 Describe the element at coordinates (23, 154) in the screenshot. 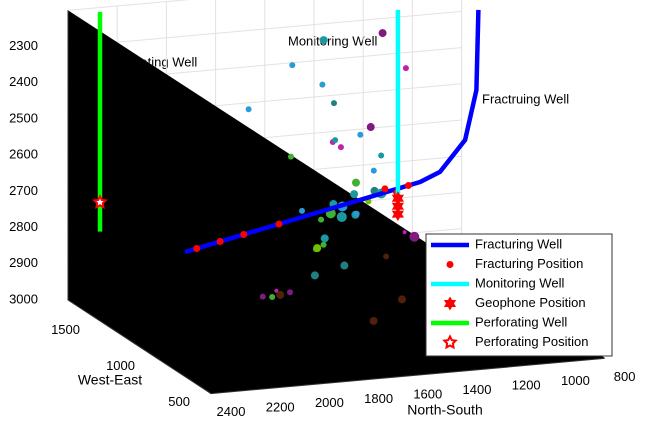

I see `z-tick-label: 2600` at that location.